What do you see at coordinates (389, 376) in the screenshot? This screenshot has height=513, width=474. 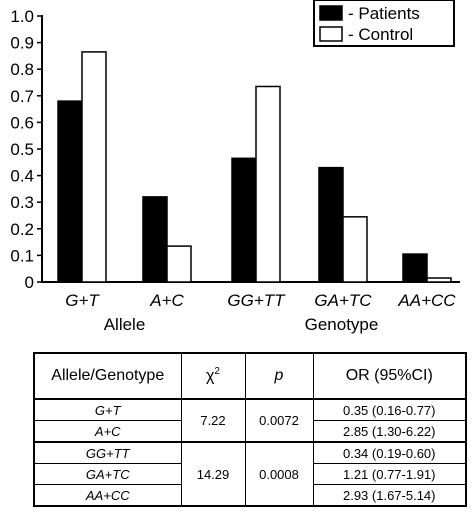 I see `header-odds-ratio: OR (95%CI)` at bounding box center [389, 376].